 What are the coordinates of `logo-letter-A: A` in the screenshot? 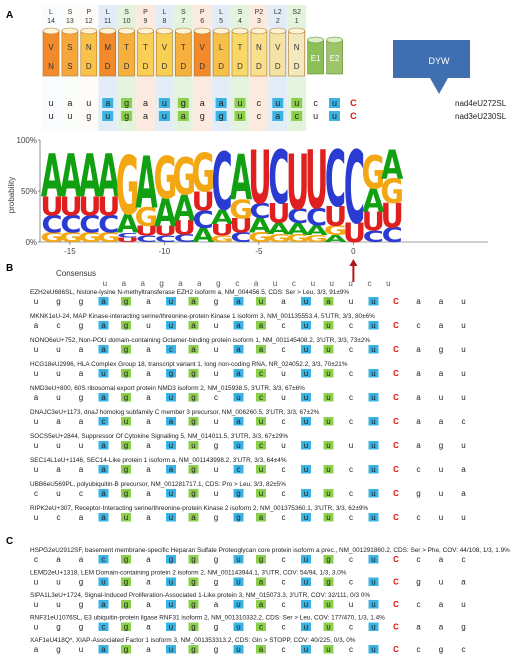 It's located at (335, 239).